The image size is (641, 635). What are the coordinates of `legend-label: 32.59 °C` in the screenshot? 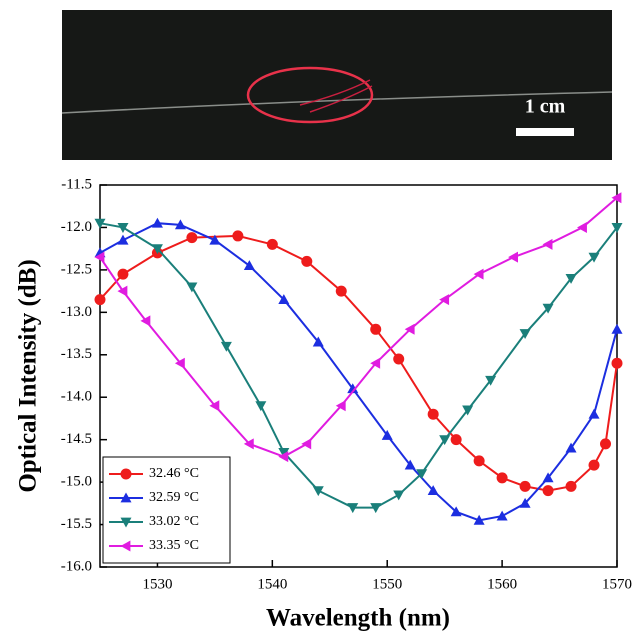 It's located at (174, 497).